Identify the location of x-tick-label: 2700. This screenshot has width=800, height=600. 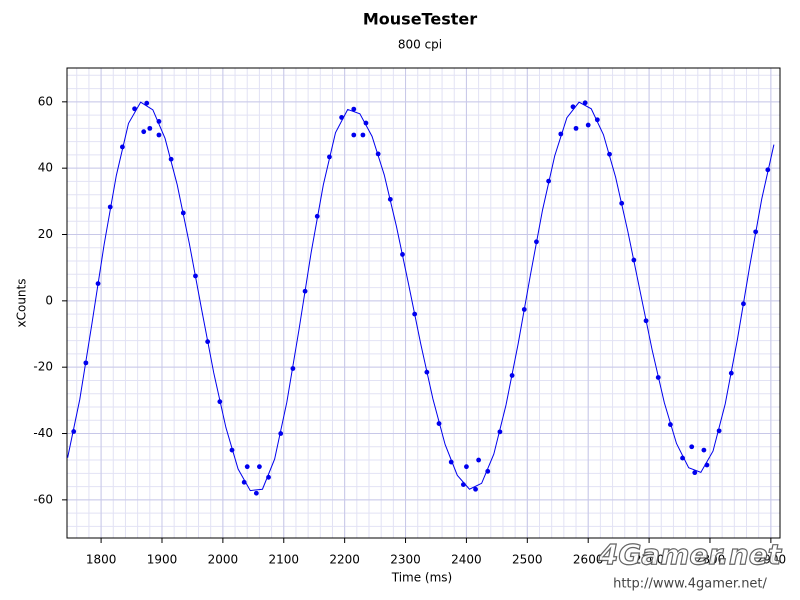
(649, 560).